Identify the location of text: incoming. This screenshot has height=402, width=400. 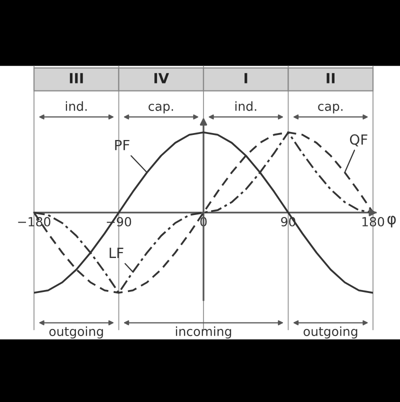
(204, 332).